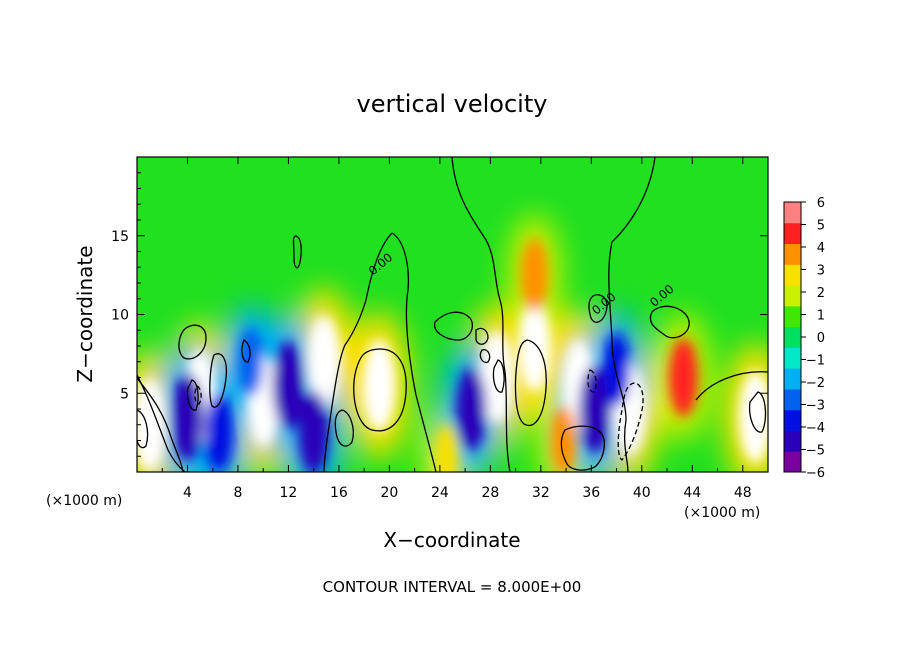 This screenshot has width=904, height=654. What do you see at coordinates (120, 237) in the screenshot?
I see `y-tick-label: 15` at bounding box center [120, 237].